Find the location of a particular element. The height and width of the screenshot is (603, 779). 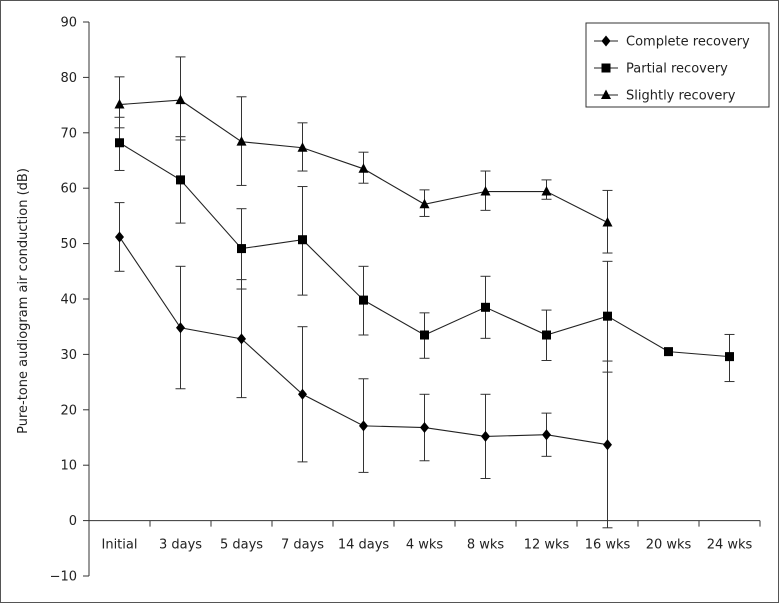

legend-marker-complete-recovery is located at coordinates (606, 41).